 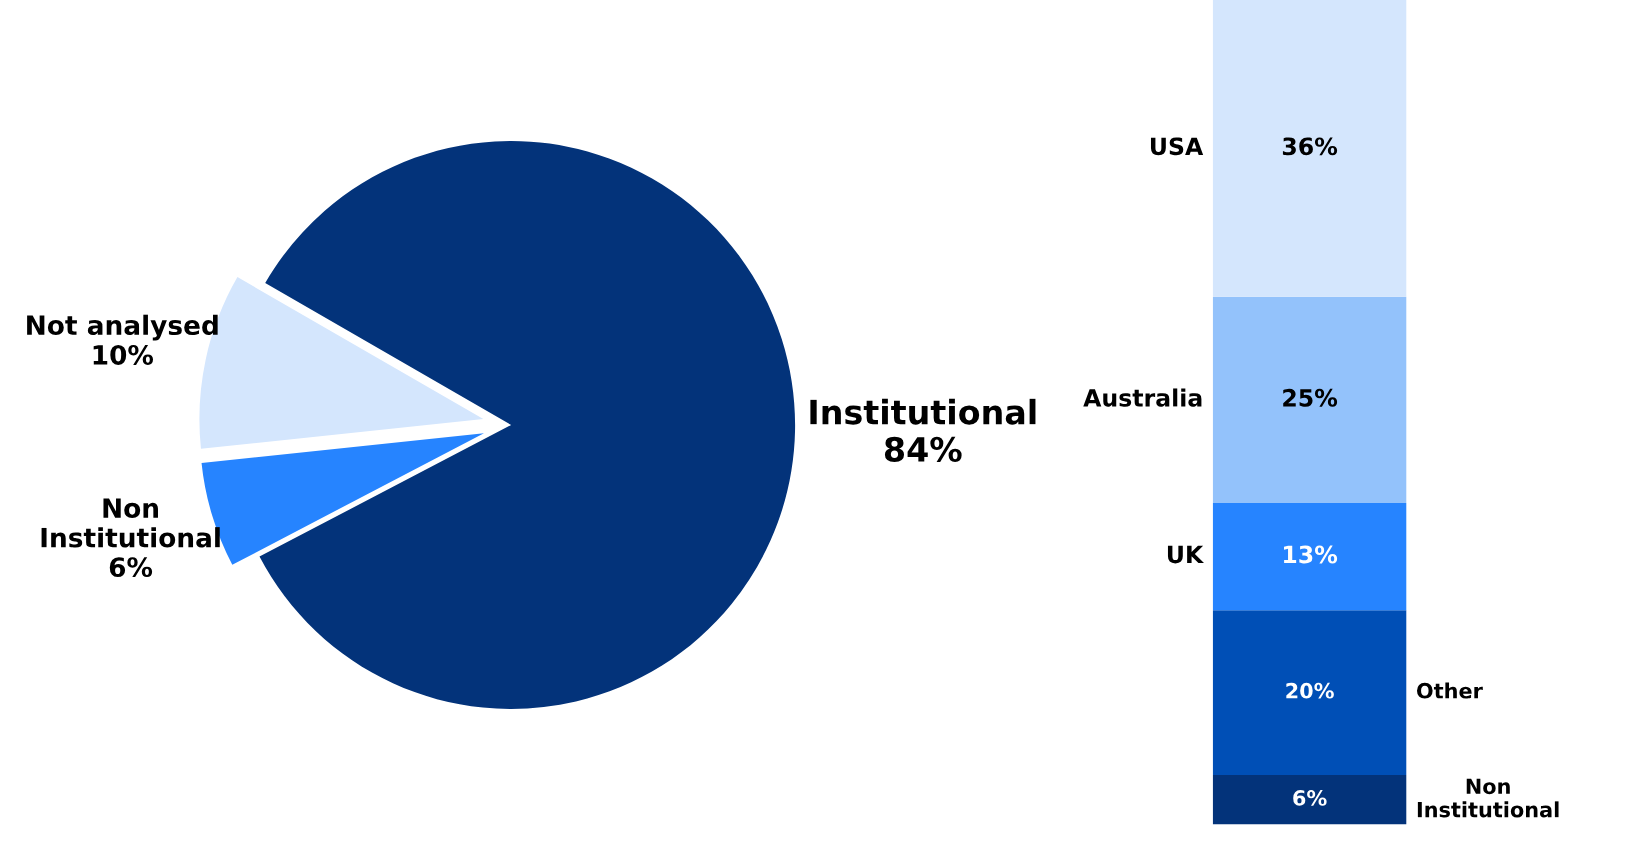 I want to click on data-label: 84%, so click(x=923, y=449).